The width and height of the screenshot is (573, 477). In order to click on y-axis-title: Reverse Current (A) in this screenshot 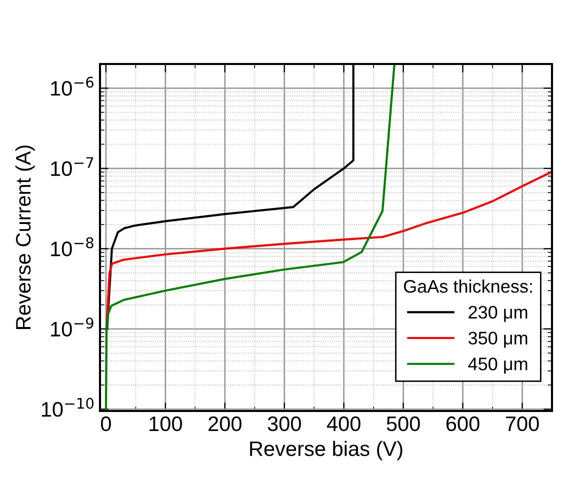, I will do `click(25, 237)`.